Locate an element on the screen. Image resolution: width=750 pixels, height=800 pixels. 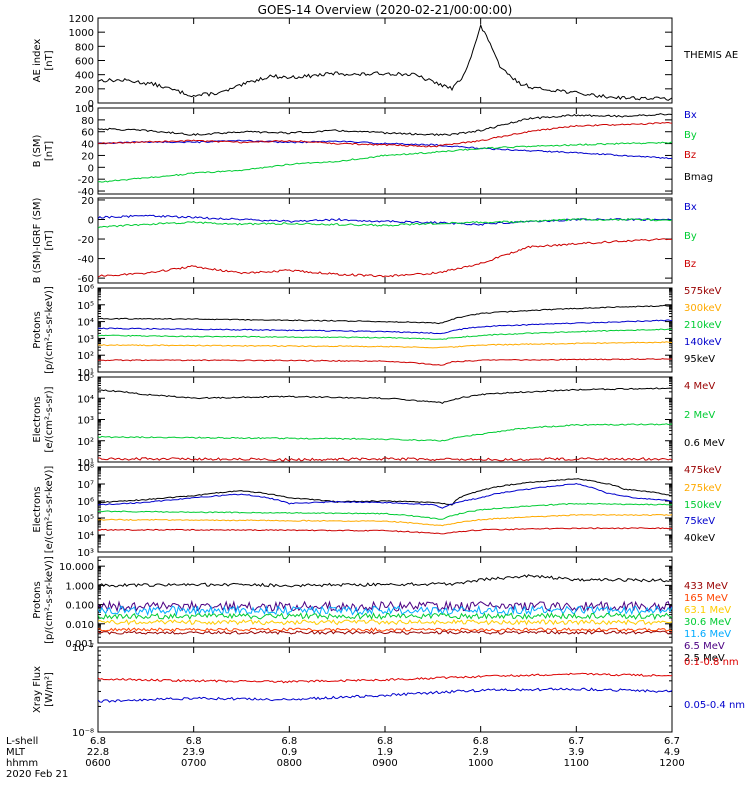
y-tick-label: 1.000 is located at coordinates (79, 586).